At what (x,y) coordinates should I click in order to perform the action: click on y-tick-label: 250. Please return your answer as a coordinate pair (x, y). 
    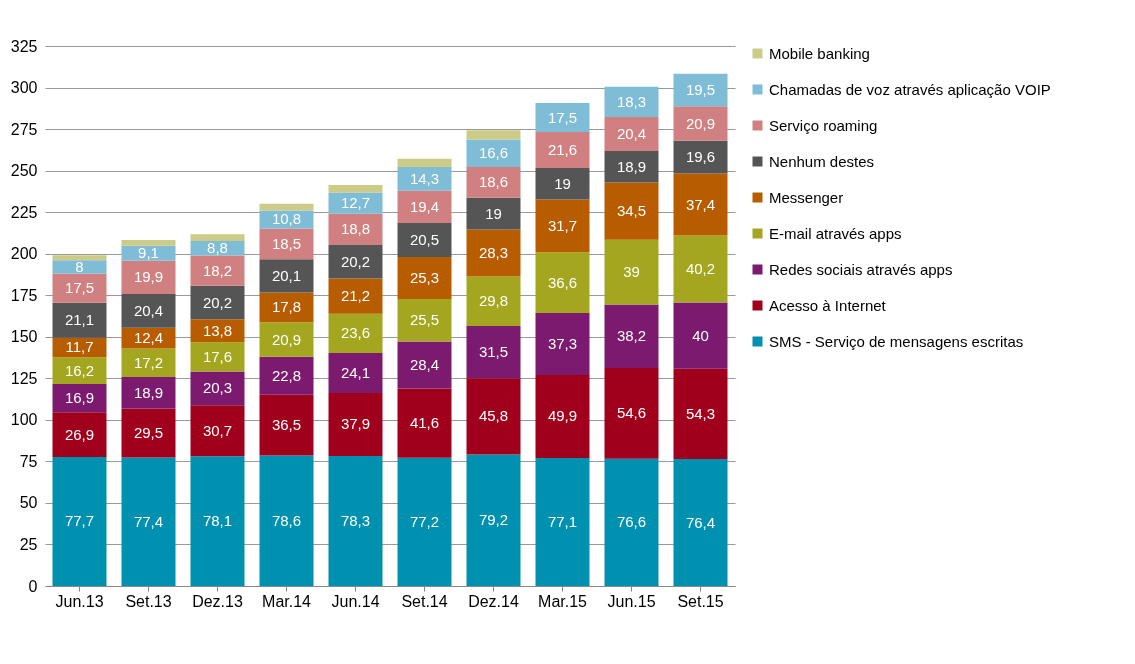
    Looking at the image, I should click on (24, 171).